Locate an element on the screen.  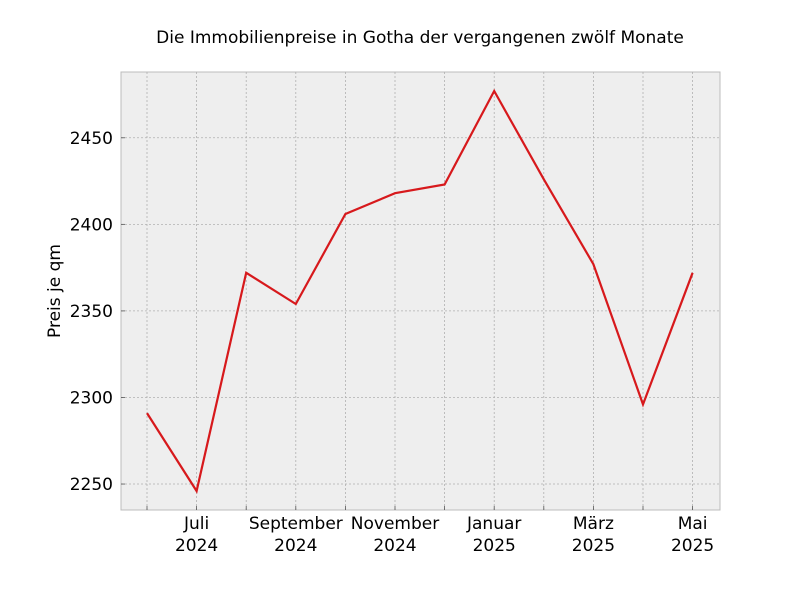
x-tick-label: Januar 2025 is located at coordinates (493, 535).